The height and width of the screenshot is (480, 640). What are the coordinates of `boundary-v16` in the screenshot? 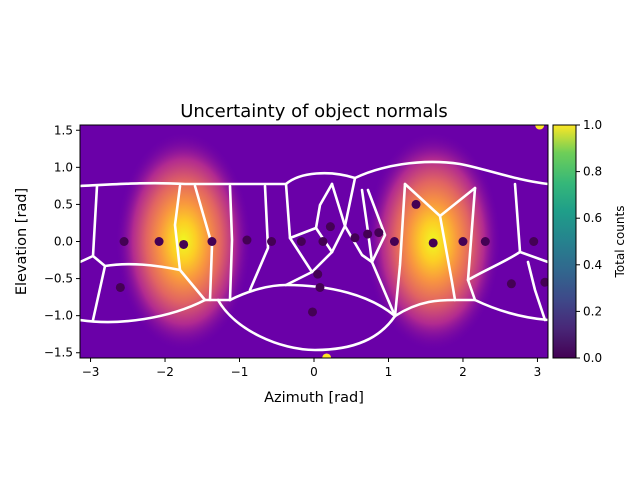 It's located at (440, 200).